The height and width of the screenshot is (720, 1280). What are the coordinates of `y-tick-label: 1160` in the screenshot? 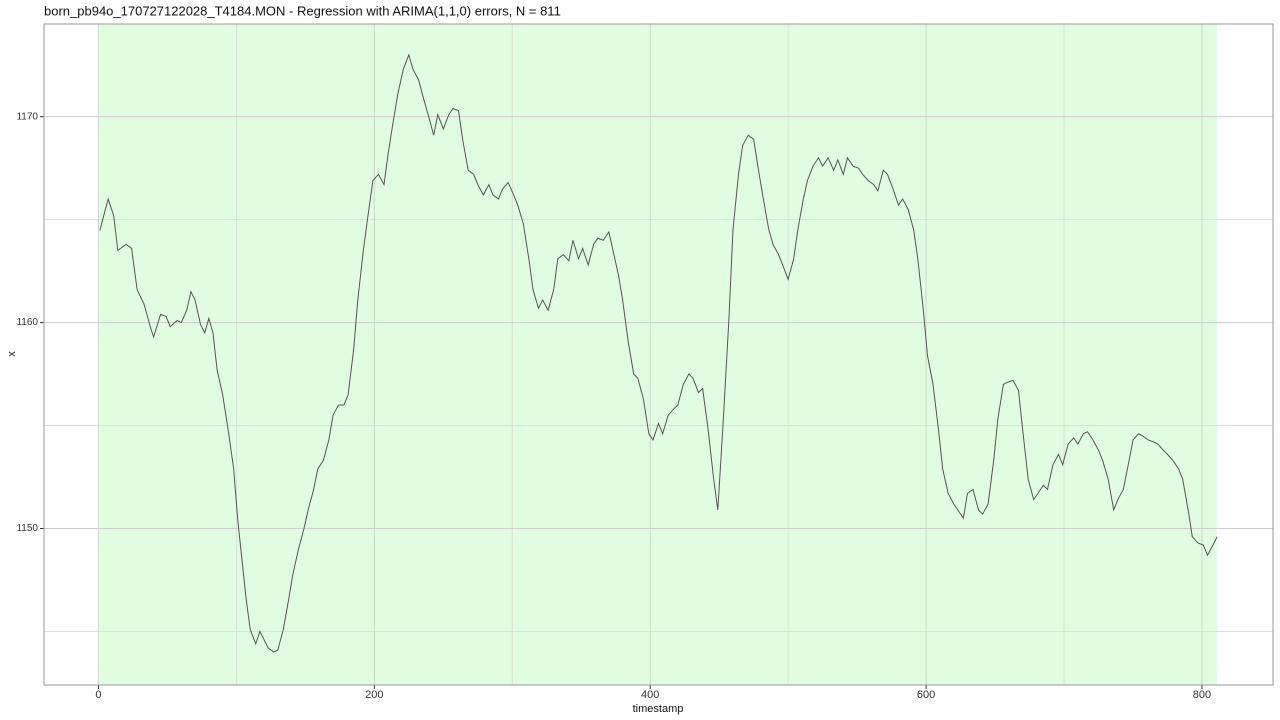 It's located at (27, 322).